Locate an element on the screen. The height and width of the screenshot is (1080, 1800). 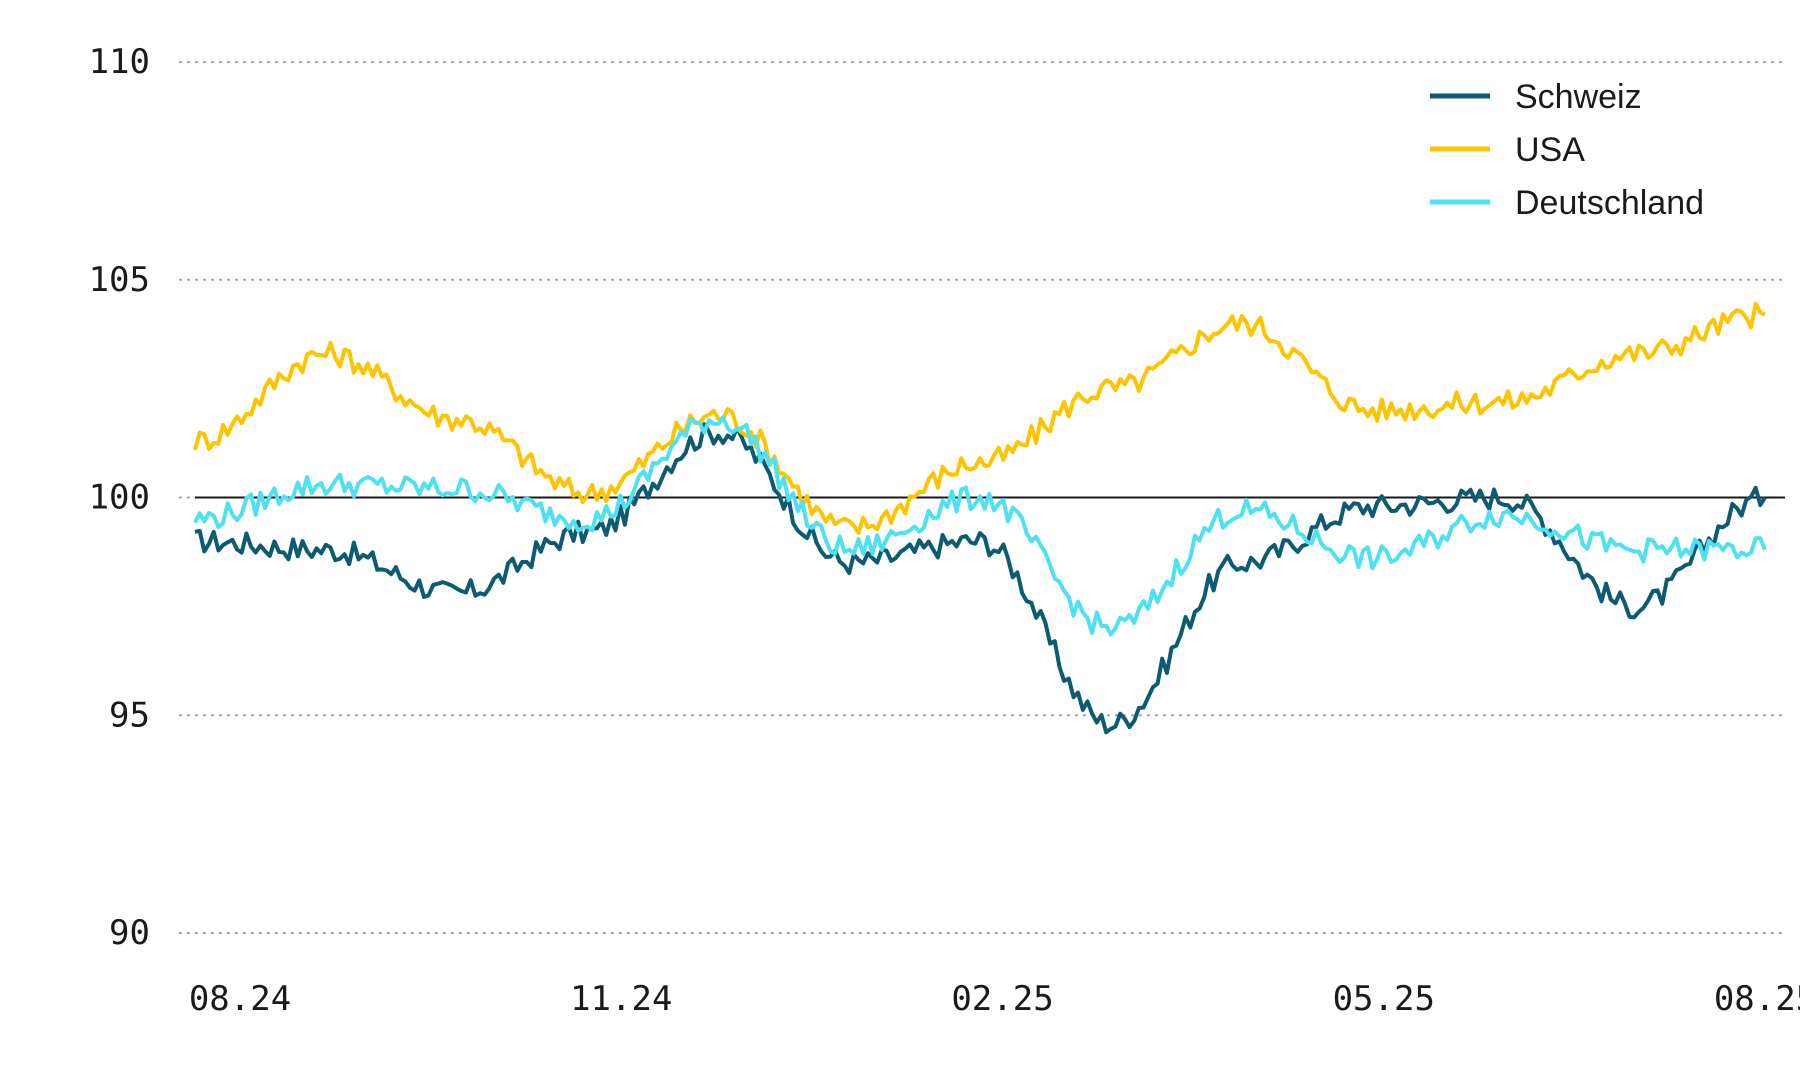
x-axis: 08.24 11.24 02.25 05.25 08.25 is located at coordinates (994, 999).